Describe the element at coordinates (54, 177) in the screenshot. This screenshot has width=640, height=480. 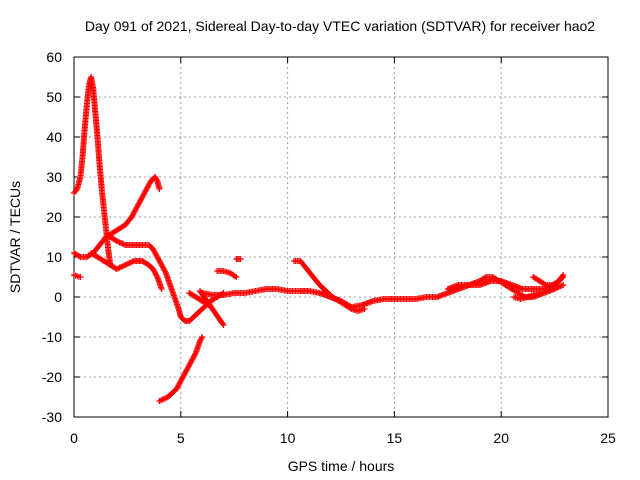
I see `y-tick-label: 30` at that location.